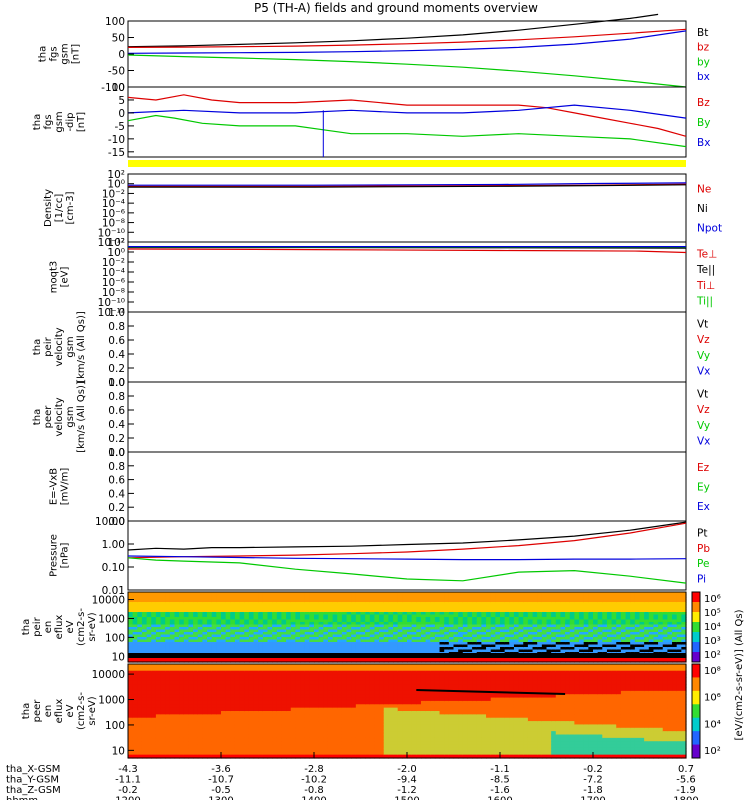  I want to click on y-axis-label: moqt3, so click(54, 277).